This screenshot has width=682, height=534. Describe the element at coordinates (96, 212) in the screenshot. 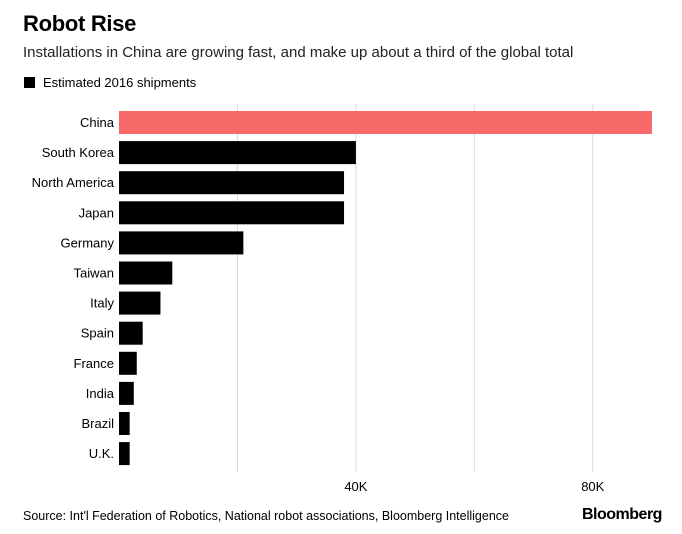

I see `category-label: Japan` at that location.